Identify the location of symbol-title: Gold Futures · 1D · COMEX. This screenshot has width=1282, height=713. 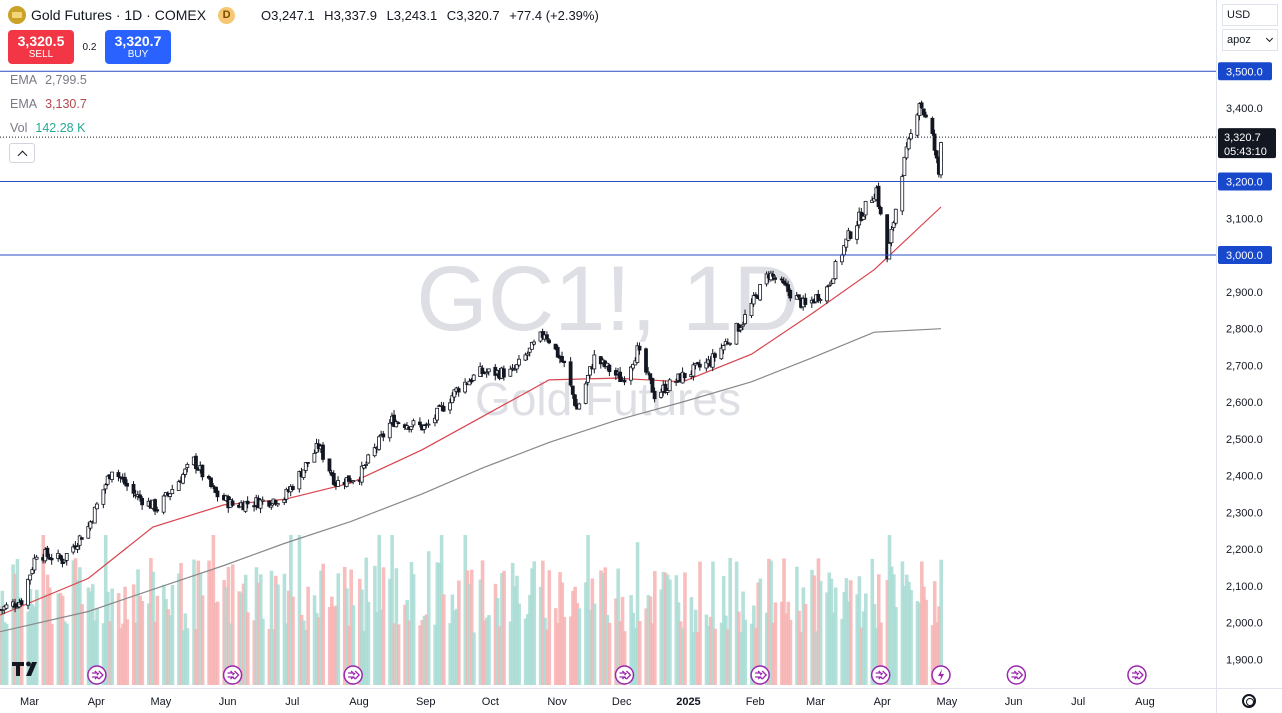
(119, 15).